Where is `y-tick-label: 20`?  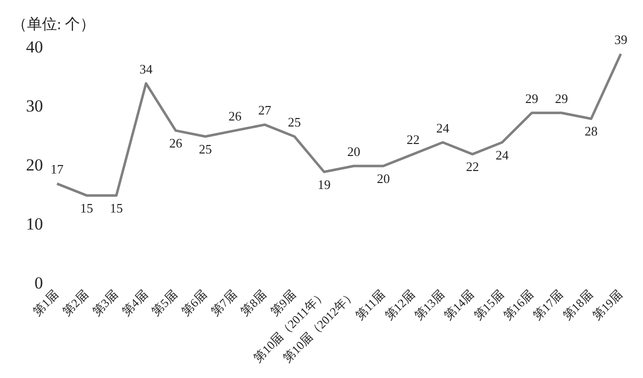
y-tick-label: 20 is located at coordinates (34, 164).